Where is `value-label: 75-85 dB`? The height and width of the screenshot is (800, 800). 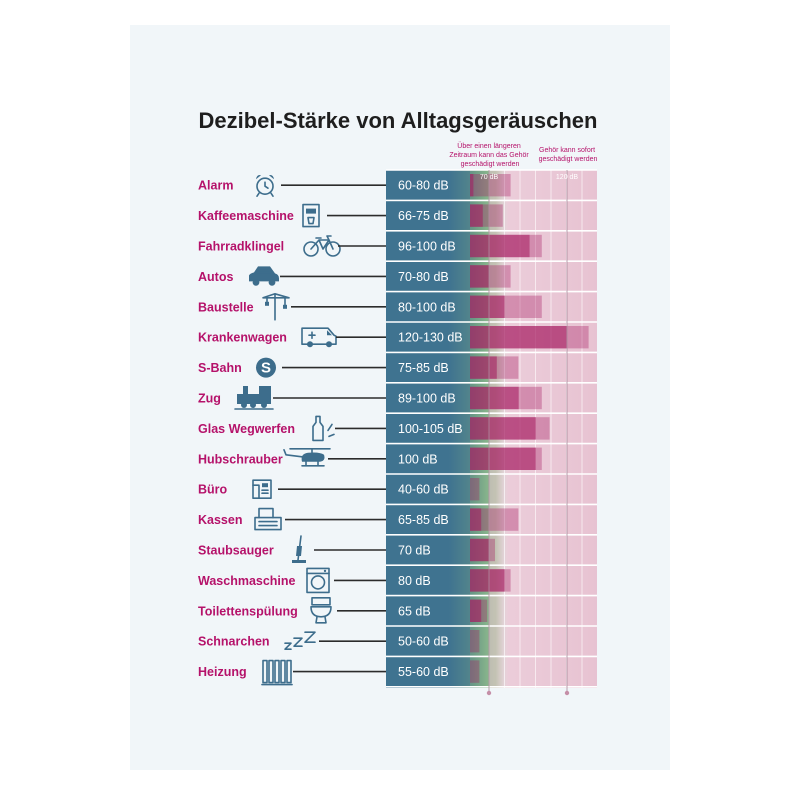 value-label: 75-85 dB is located at coordinates (423, 368).